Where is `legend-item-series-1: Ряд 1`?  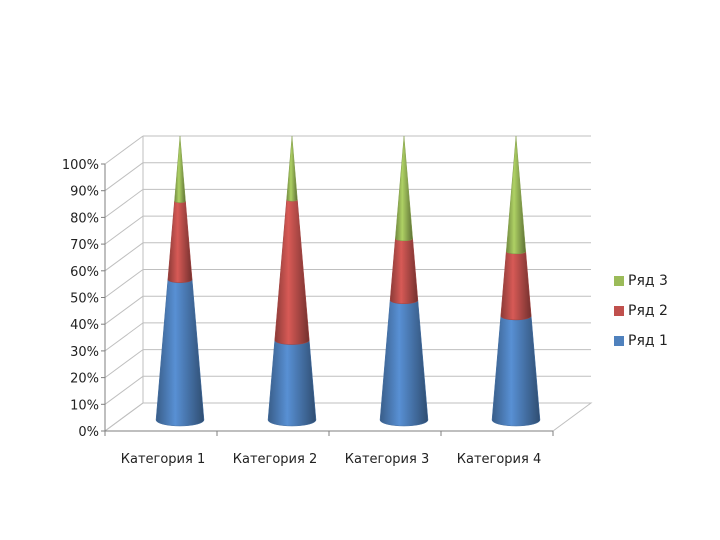 legend-item-series-1: Ряд 1 is located at coordinates (664, 341).